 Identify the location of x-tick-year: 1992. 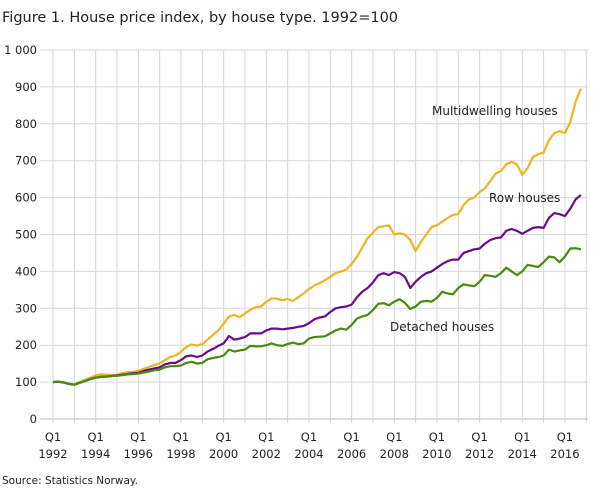
(52, 454).